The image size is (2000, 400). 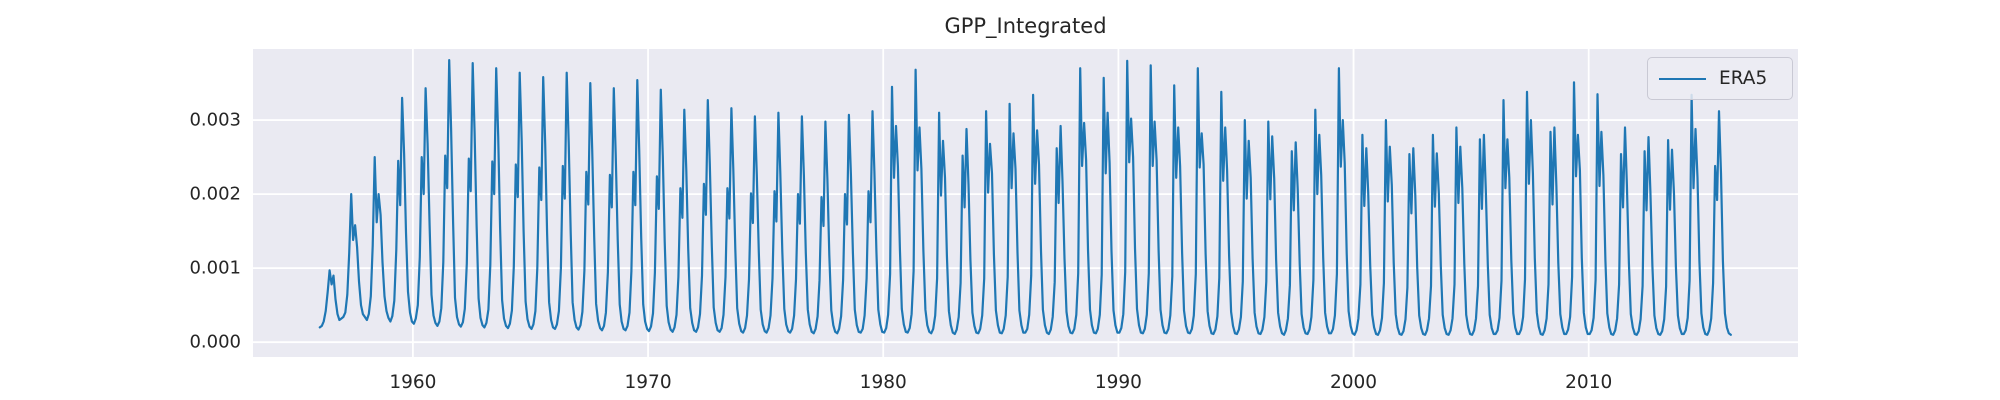 I want to click on y-tick-label: 0.003, so click(x=215, y=120).